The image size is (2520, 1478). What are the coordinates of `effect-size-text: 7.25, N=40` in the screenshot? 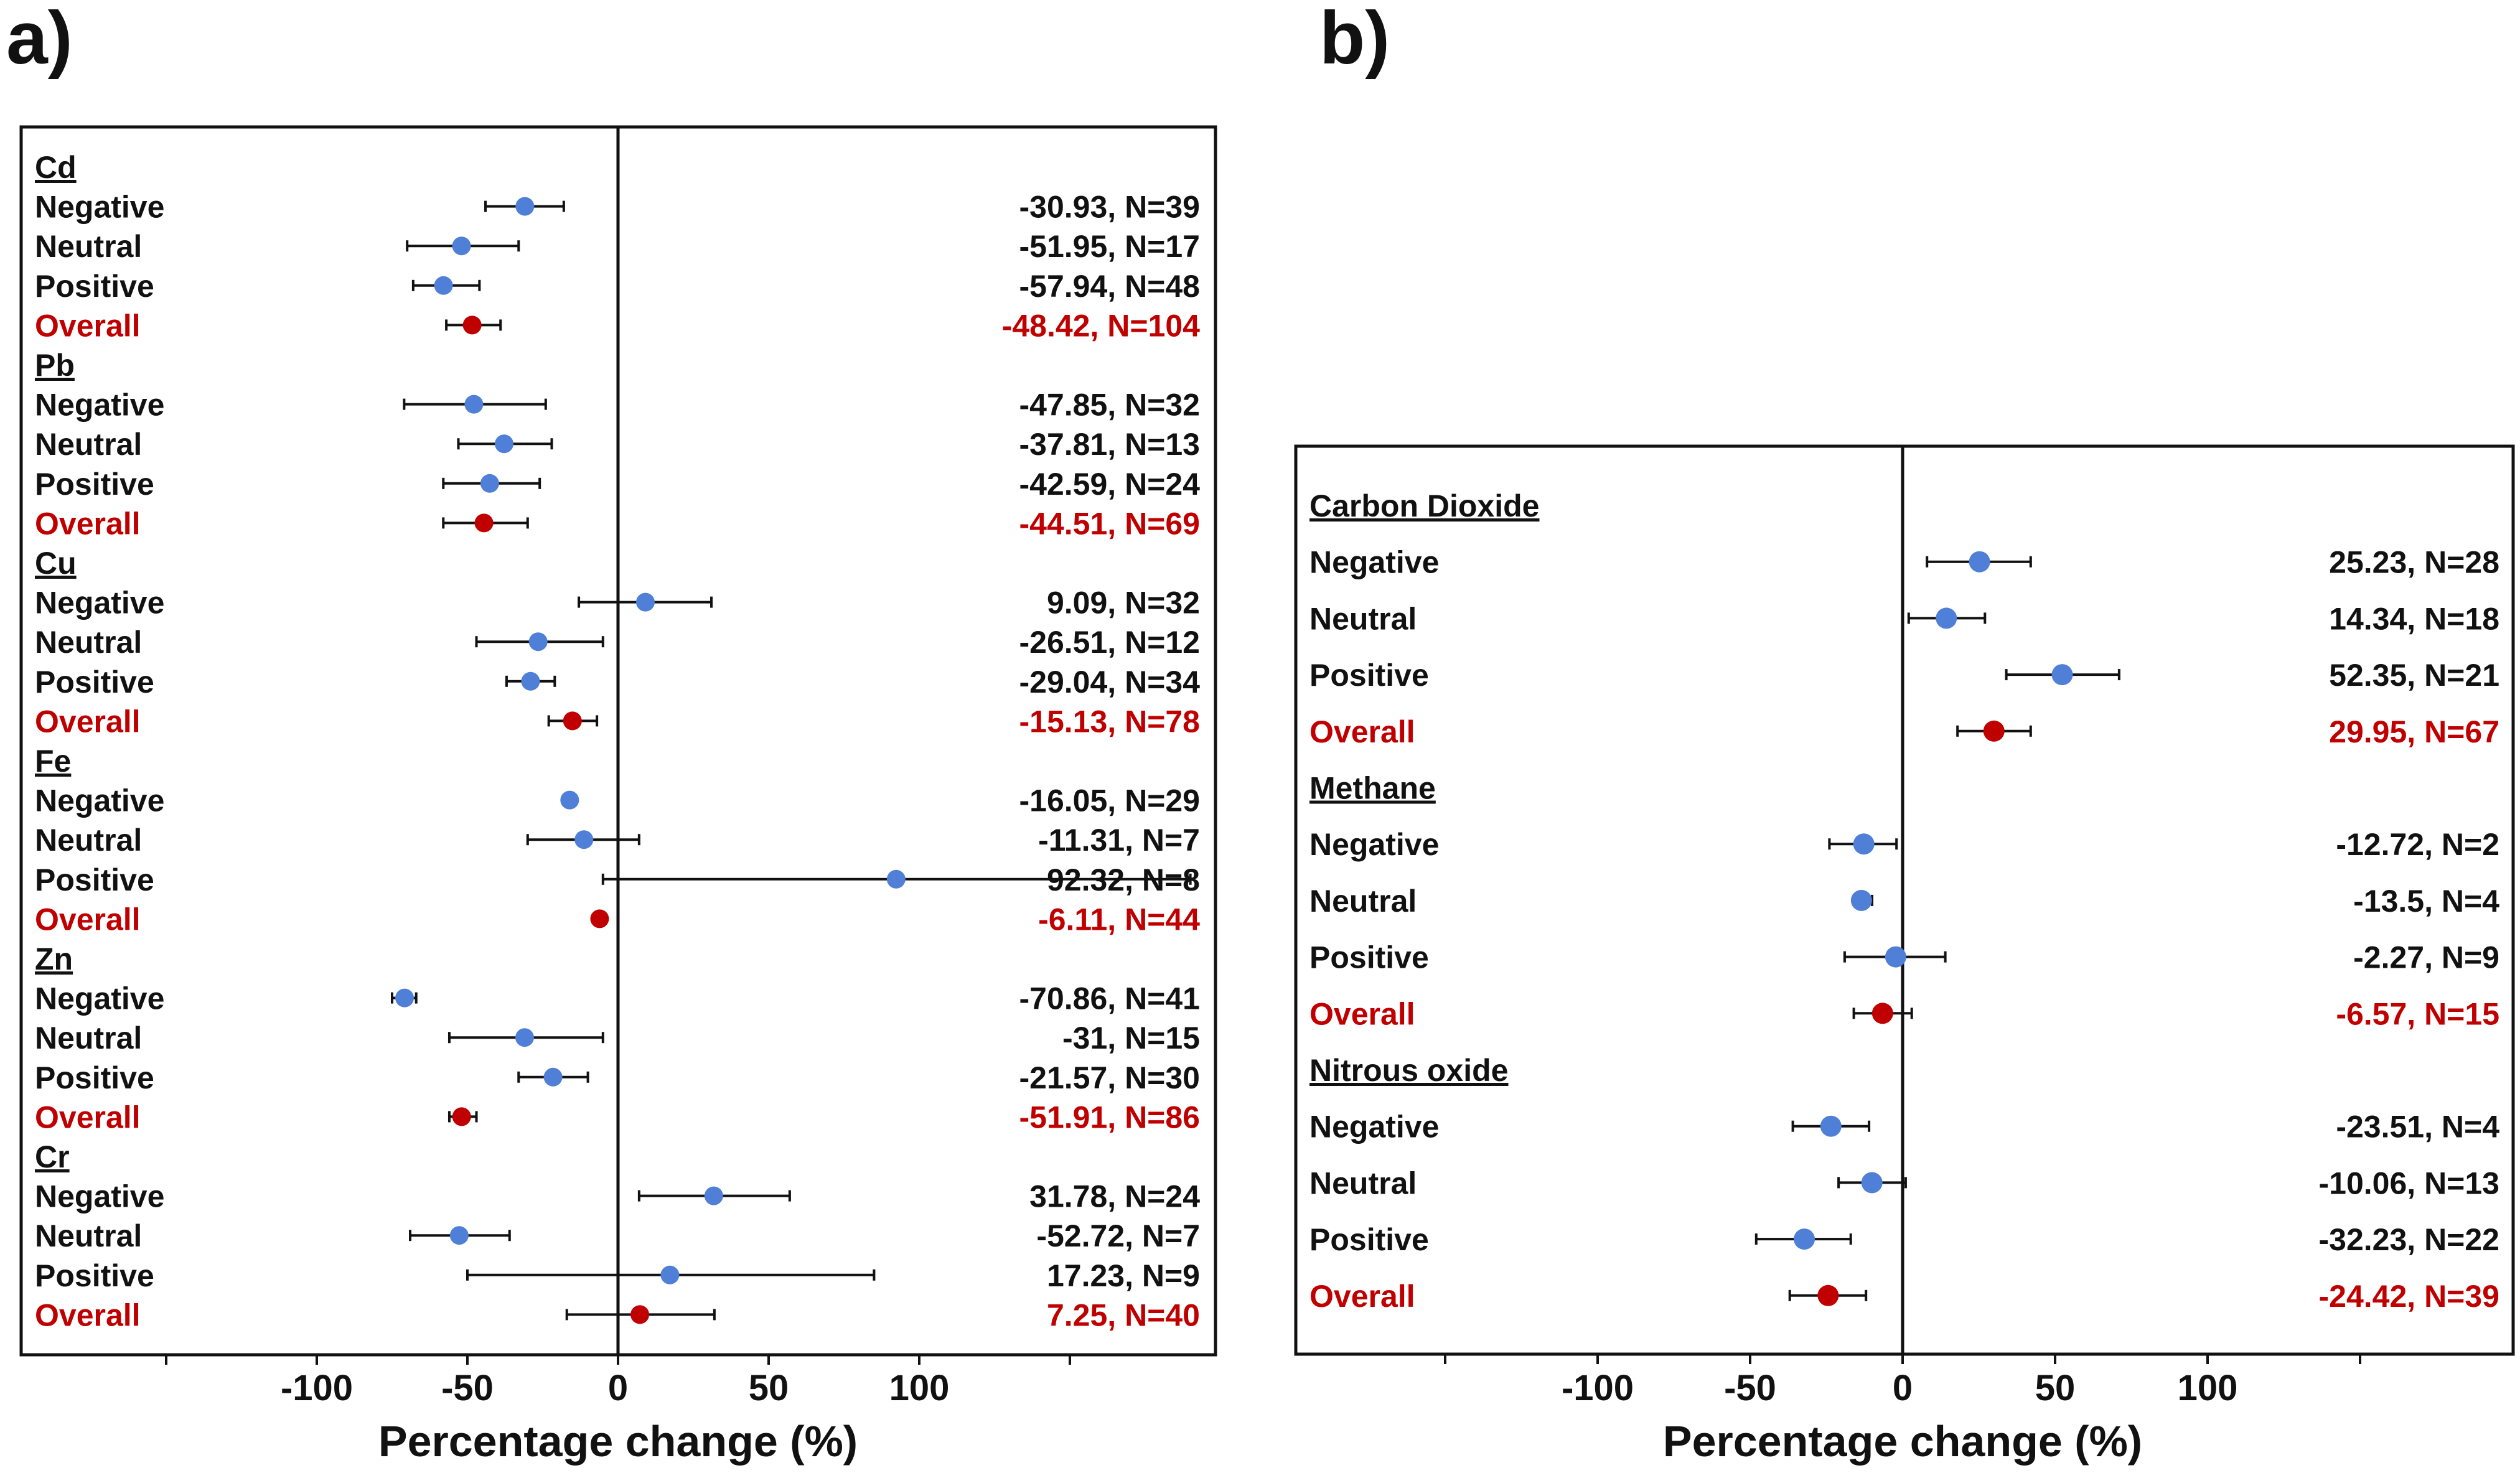 It's located at (1124, 1315).